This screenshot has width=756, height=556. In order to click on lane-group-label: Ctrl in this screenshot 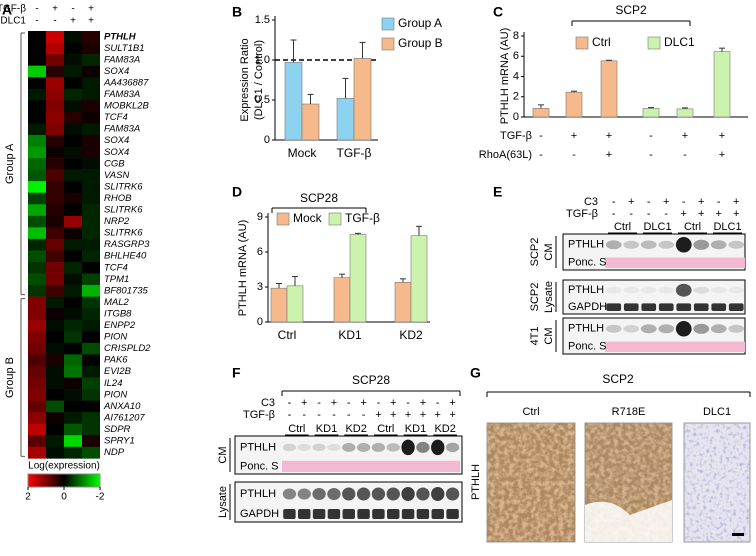, I will do `click(692, 227)`.